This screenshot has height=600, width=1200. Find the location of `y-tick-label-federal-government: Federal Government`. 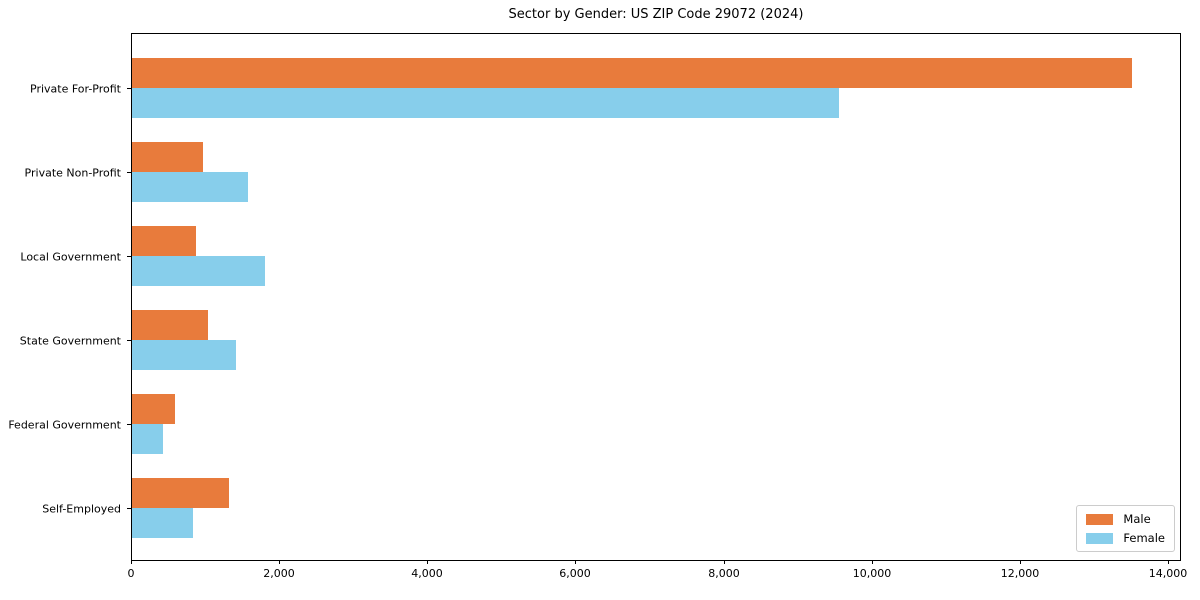

y-tick-label-federal-government: Federal Government is located at coordinates (64, 425).